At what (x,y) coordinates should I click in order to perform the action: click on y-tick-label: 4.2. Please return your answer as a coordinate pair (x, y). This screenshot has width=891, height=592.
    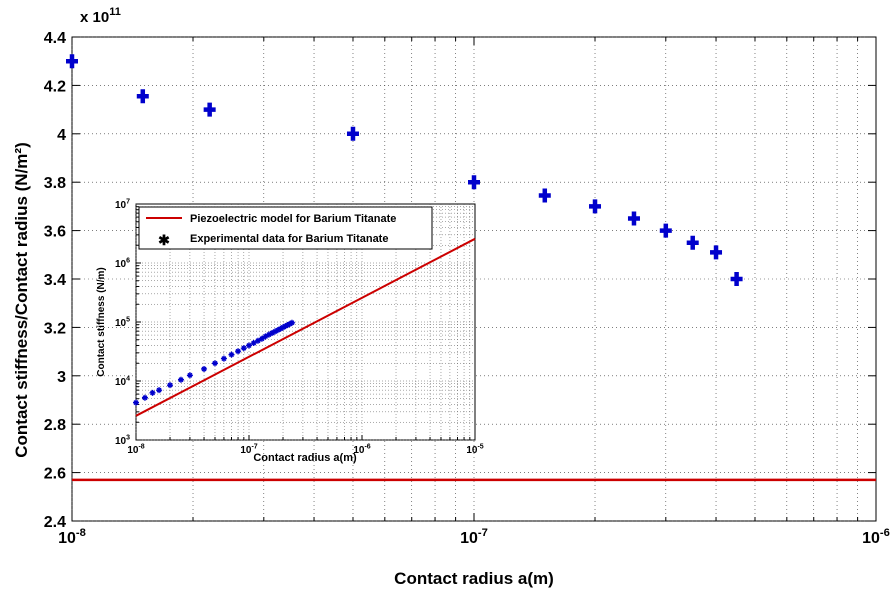
    Looking at the image, I should click on (55, 86).